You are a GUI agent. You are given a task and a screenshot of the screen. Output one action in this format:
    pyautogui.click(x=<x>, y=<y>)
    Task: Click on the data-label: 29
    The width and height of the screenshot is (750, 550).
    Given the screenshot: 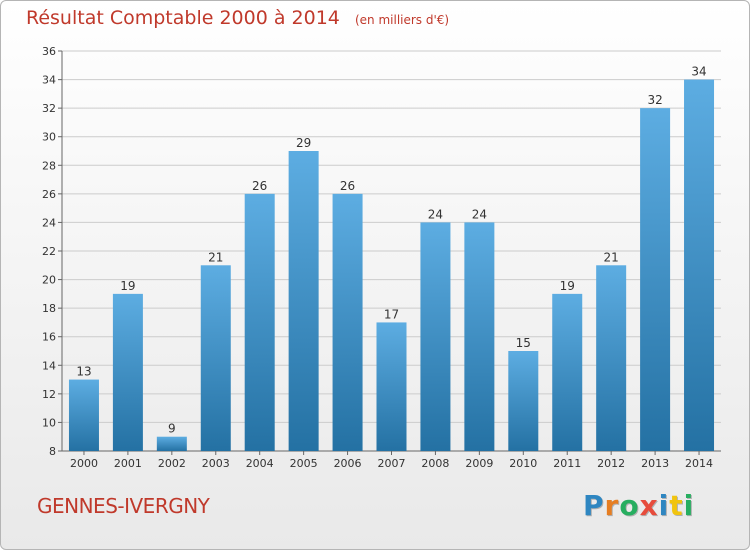 What is the action you would take?
    pyautogui.click(x=303, y=143)
    